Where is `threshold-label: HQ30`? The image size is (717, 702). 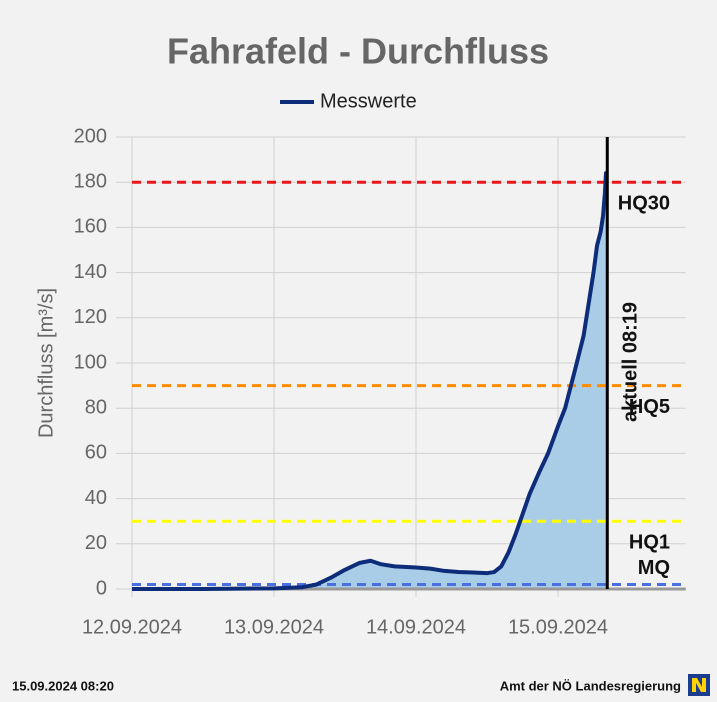 threshold-label: HQ30 is located at coordinates (644, 203).